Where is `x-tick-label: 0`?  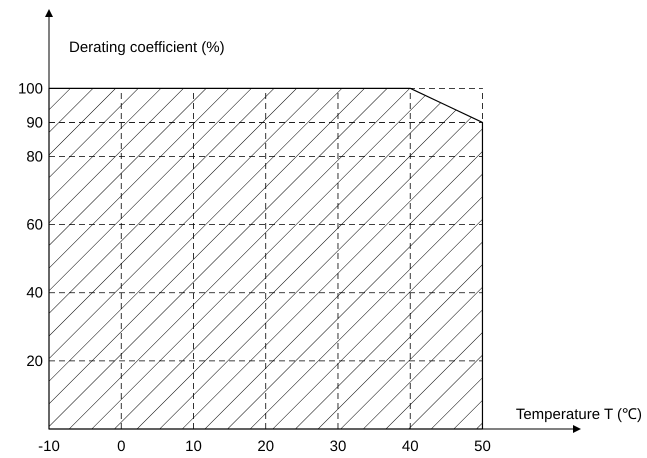 x-tick-label: 0 is located at coordinates (121, 446).